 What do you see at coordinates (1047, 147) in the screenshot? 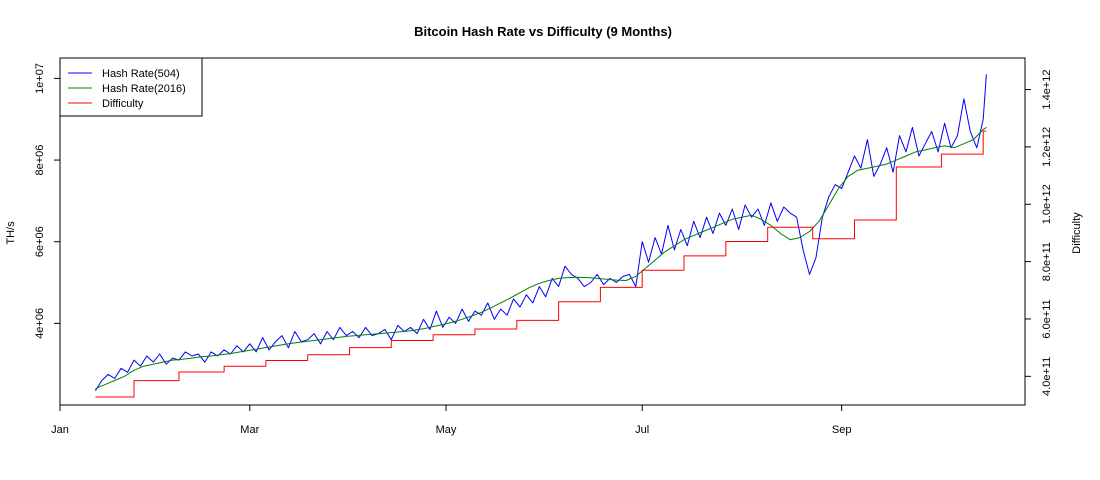
I see `right-tick-label: 1.2e+12` at bounding box center [1047, 147].